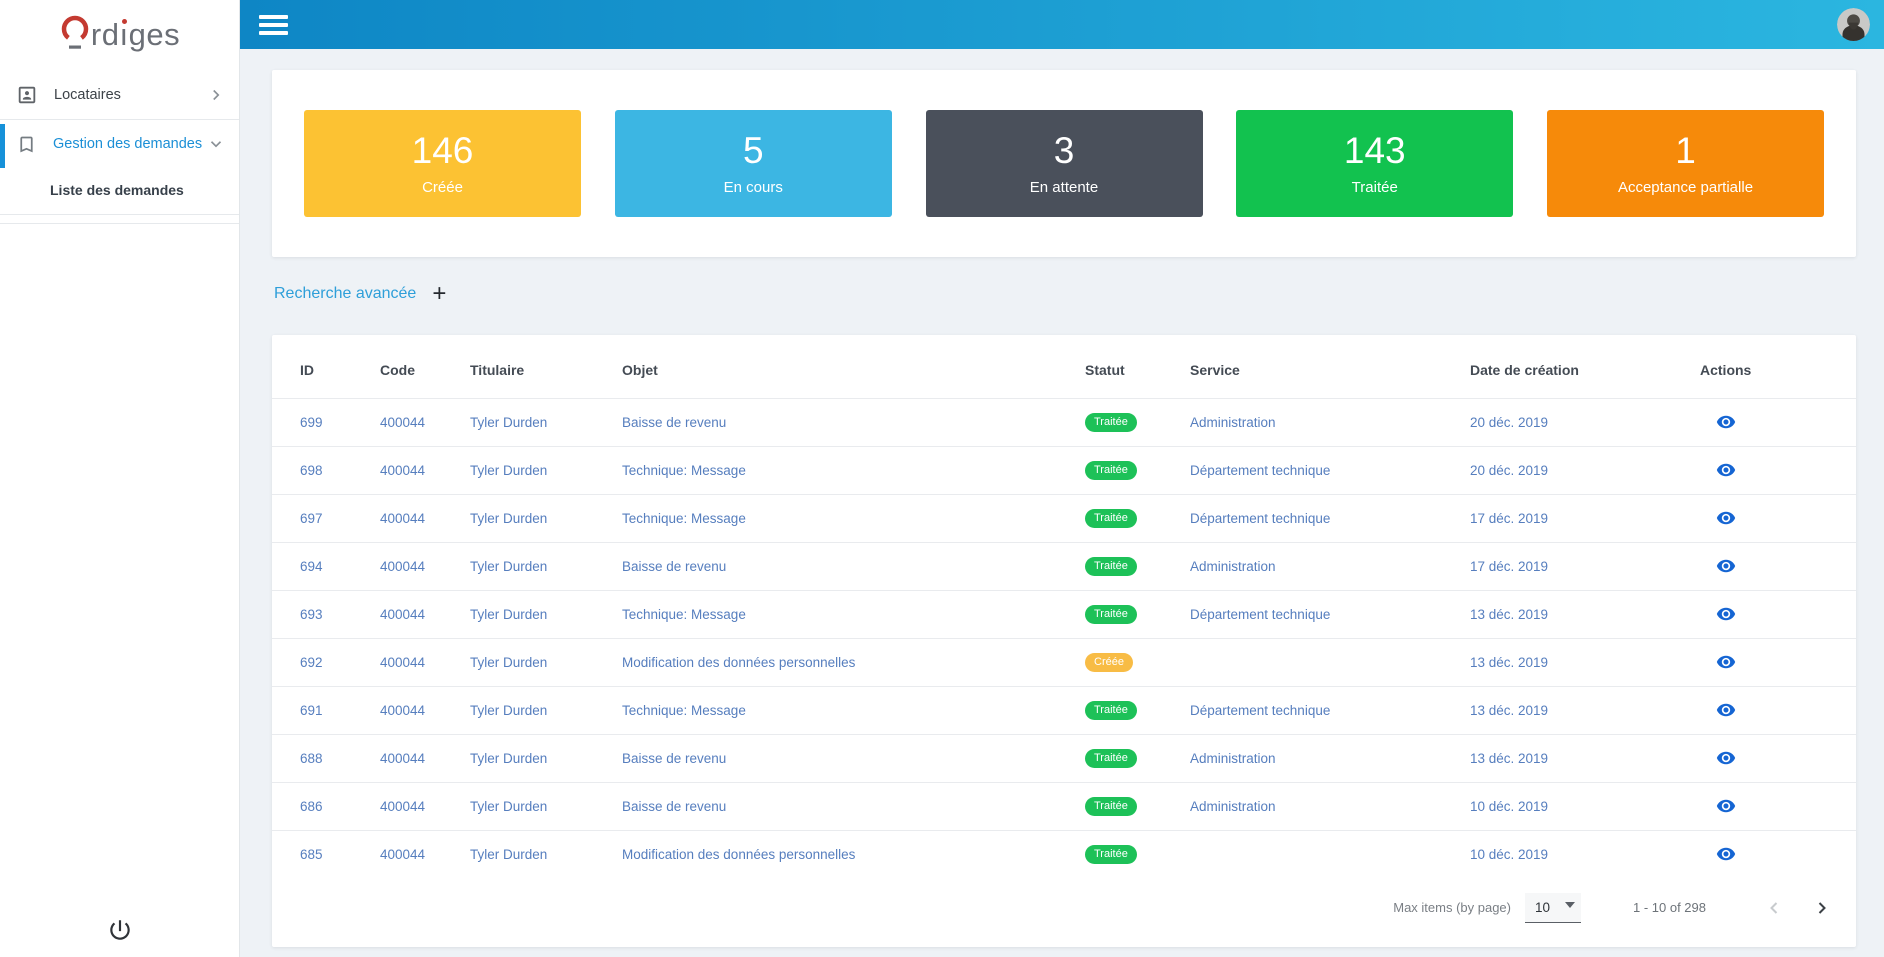  What do you see at coordinates (307, 370) in the screenshot?
I see `column-header-id: ID` at bounding box center [307, 370].